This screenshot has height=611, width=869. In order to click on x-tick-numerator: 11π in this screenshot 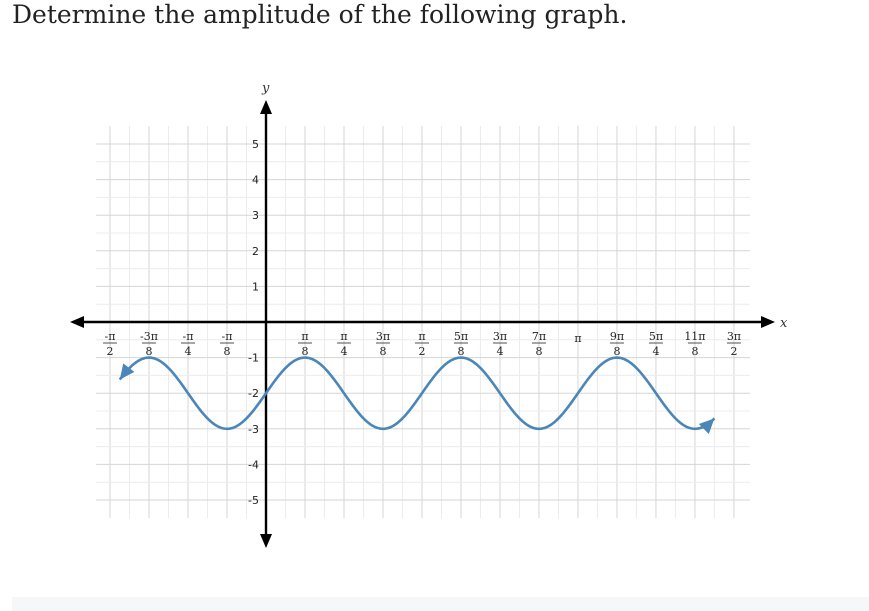, I will do `click(694, 336)`.